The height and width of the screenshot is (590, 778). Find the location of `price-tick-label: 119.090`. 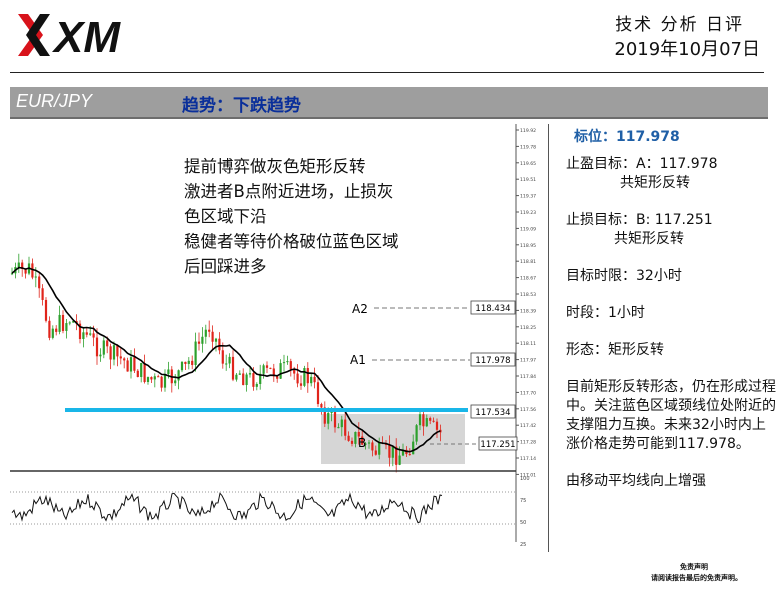

price-tick-label: 119.090 is located at coordinates (528, 229).